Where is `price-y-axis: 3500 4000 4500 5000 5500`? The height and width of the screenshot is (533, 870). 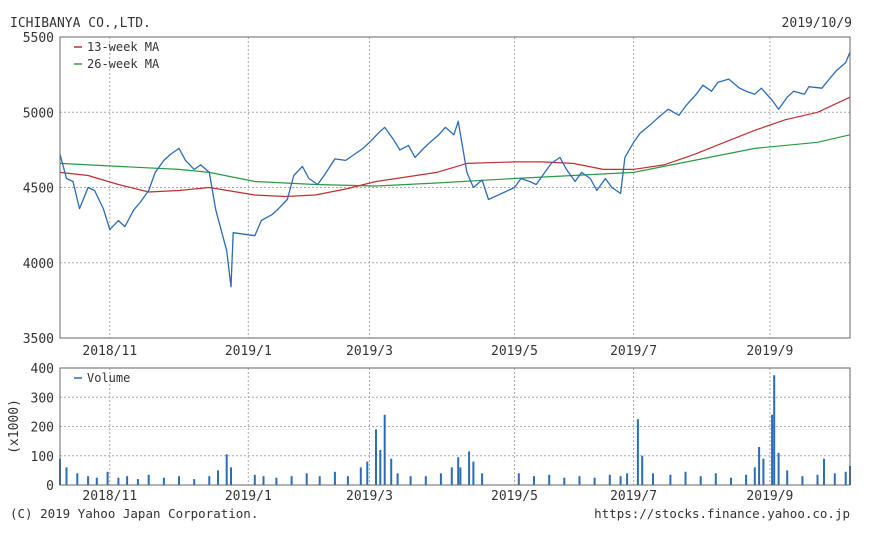
price-y-axis: 3500 4000 4500 5000 5500 is located at coordinates (38, 189).